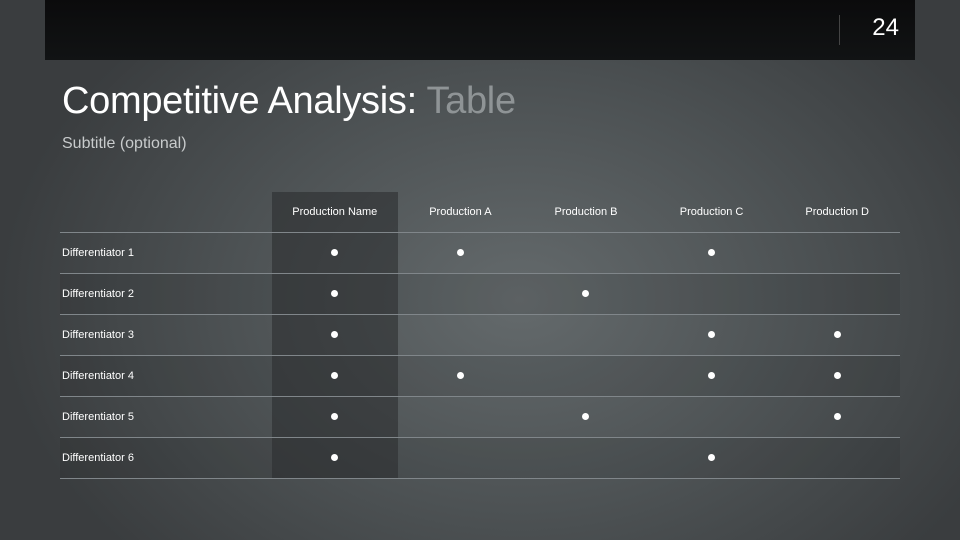  Describe the element at coordinates (166, 212) in the screenshot. I see `empty-header-cell` at that location.